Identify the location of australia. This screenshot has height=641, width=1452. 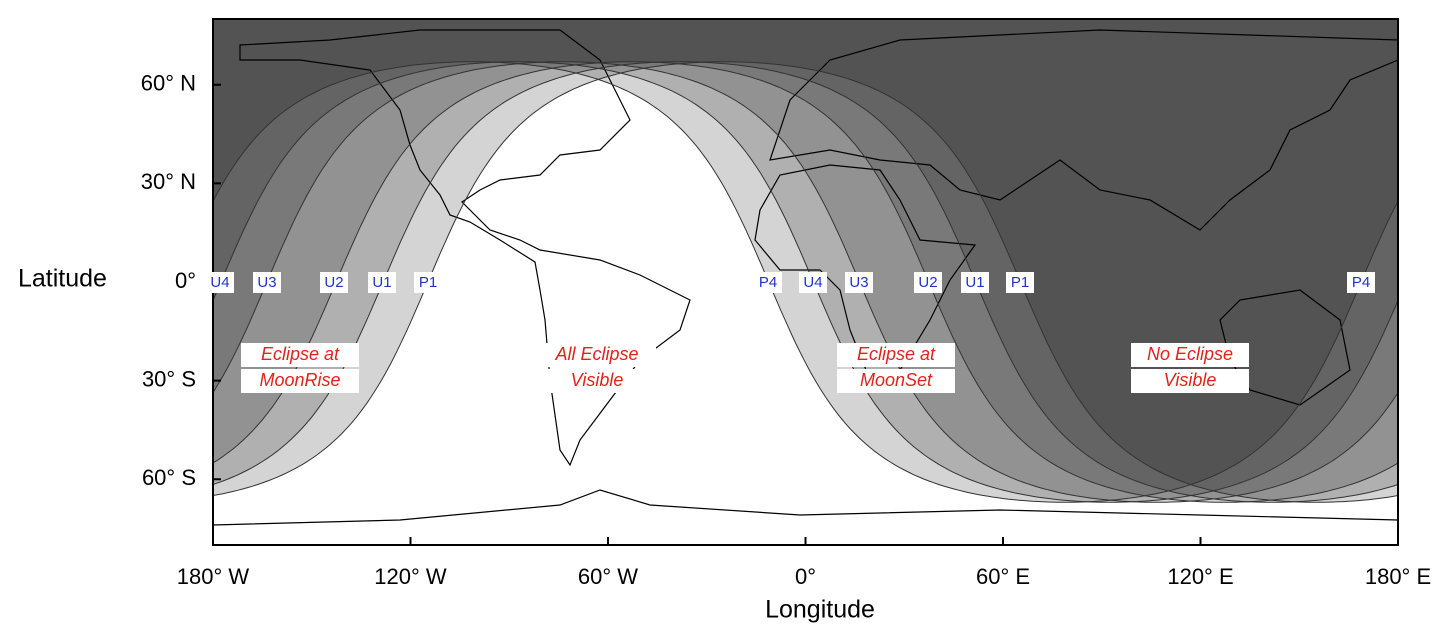
(1285, 347).